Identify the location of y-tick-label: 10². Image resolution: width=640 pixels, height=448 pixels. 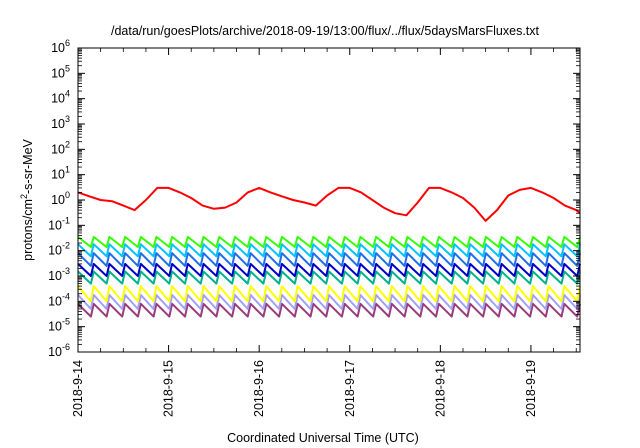
(60, 147).